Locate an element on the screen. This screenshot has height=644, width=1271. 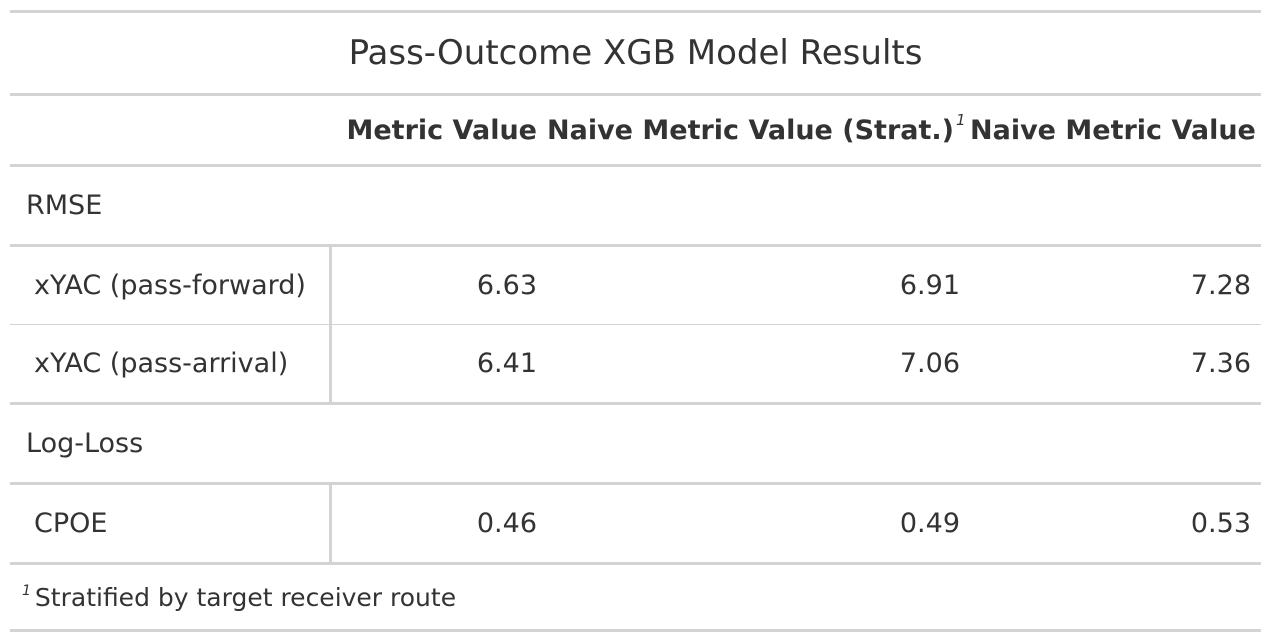
header-naive-label: Naive Metric Value is located at coordinates (1113, 130).